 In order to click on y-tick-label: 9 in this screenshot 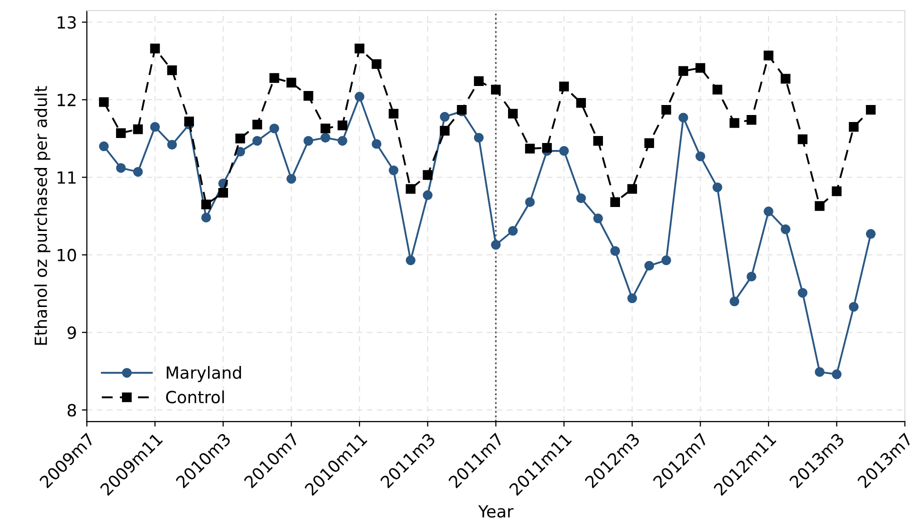, I will do `click(72, 332)`.